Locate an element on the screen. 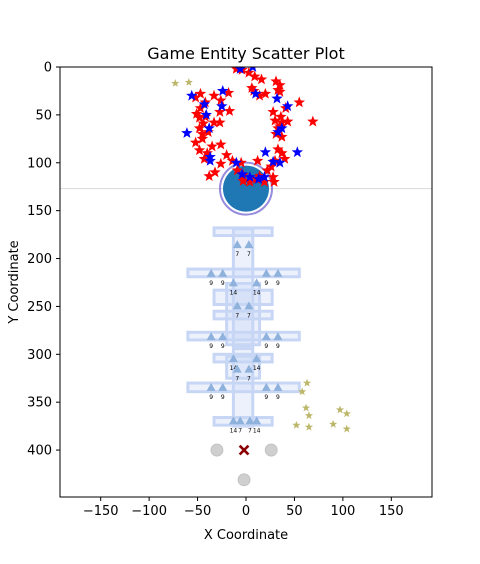 The width and height of the screenshot is (480, 564). gray-circle-marker is located at coordinates (271, 450).